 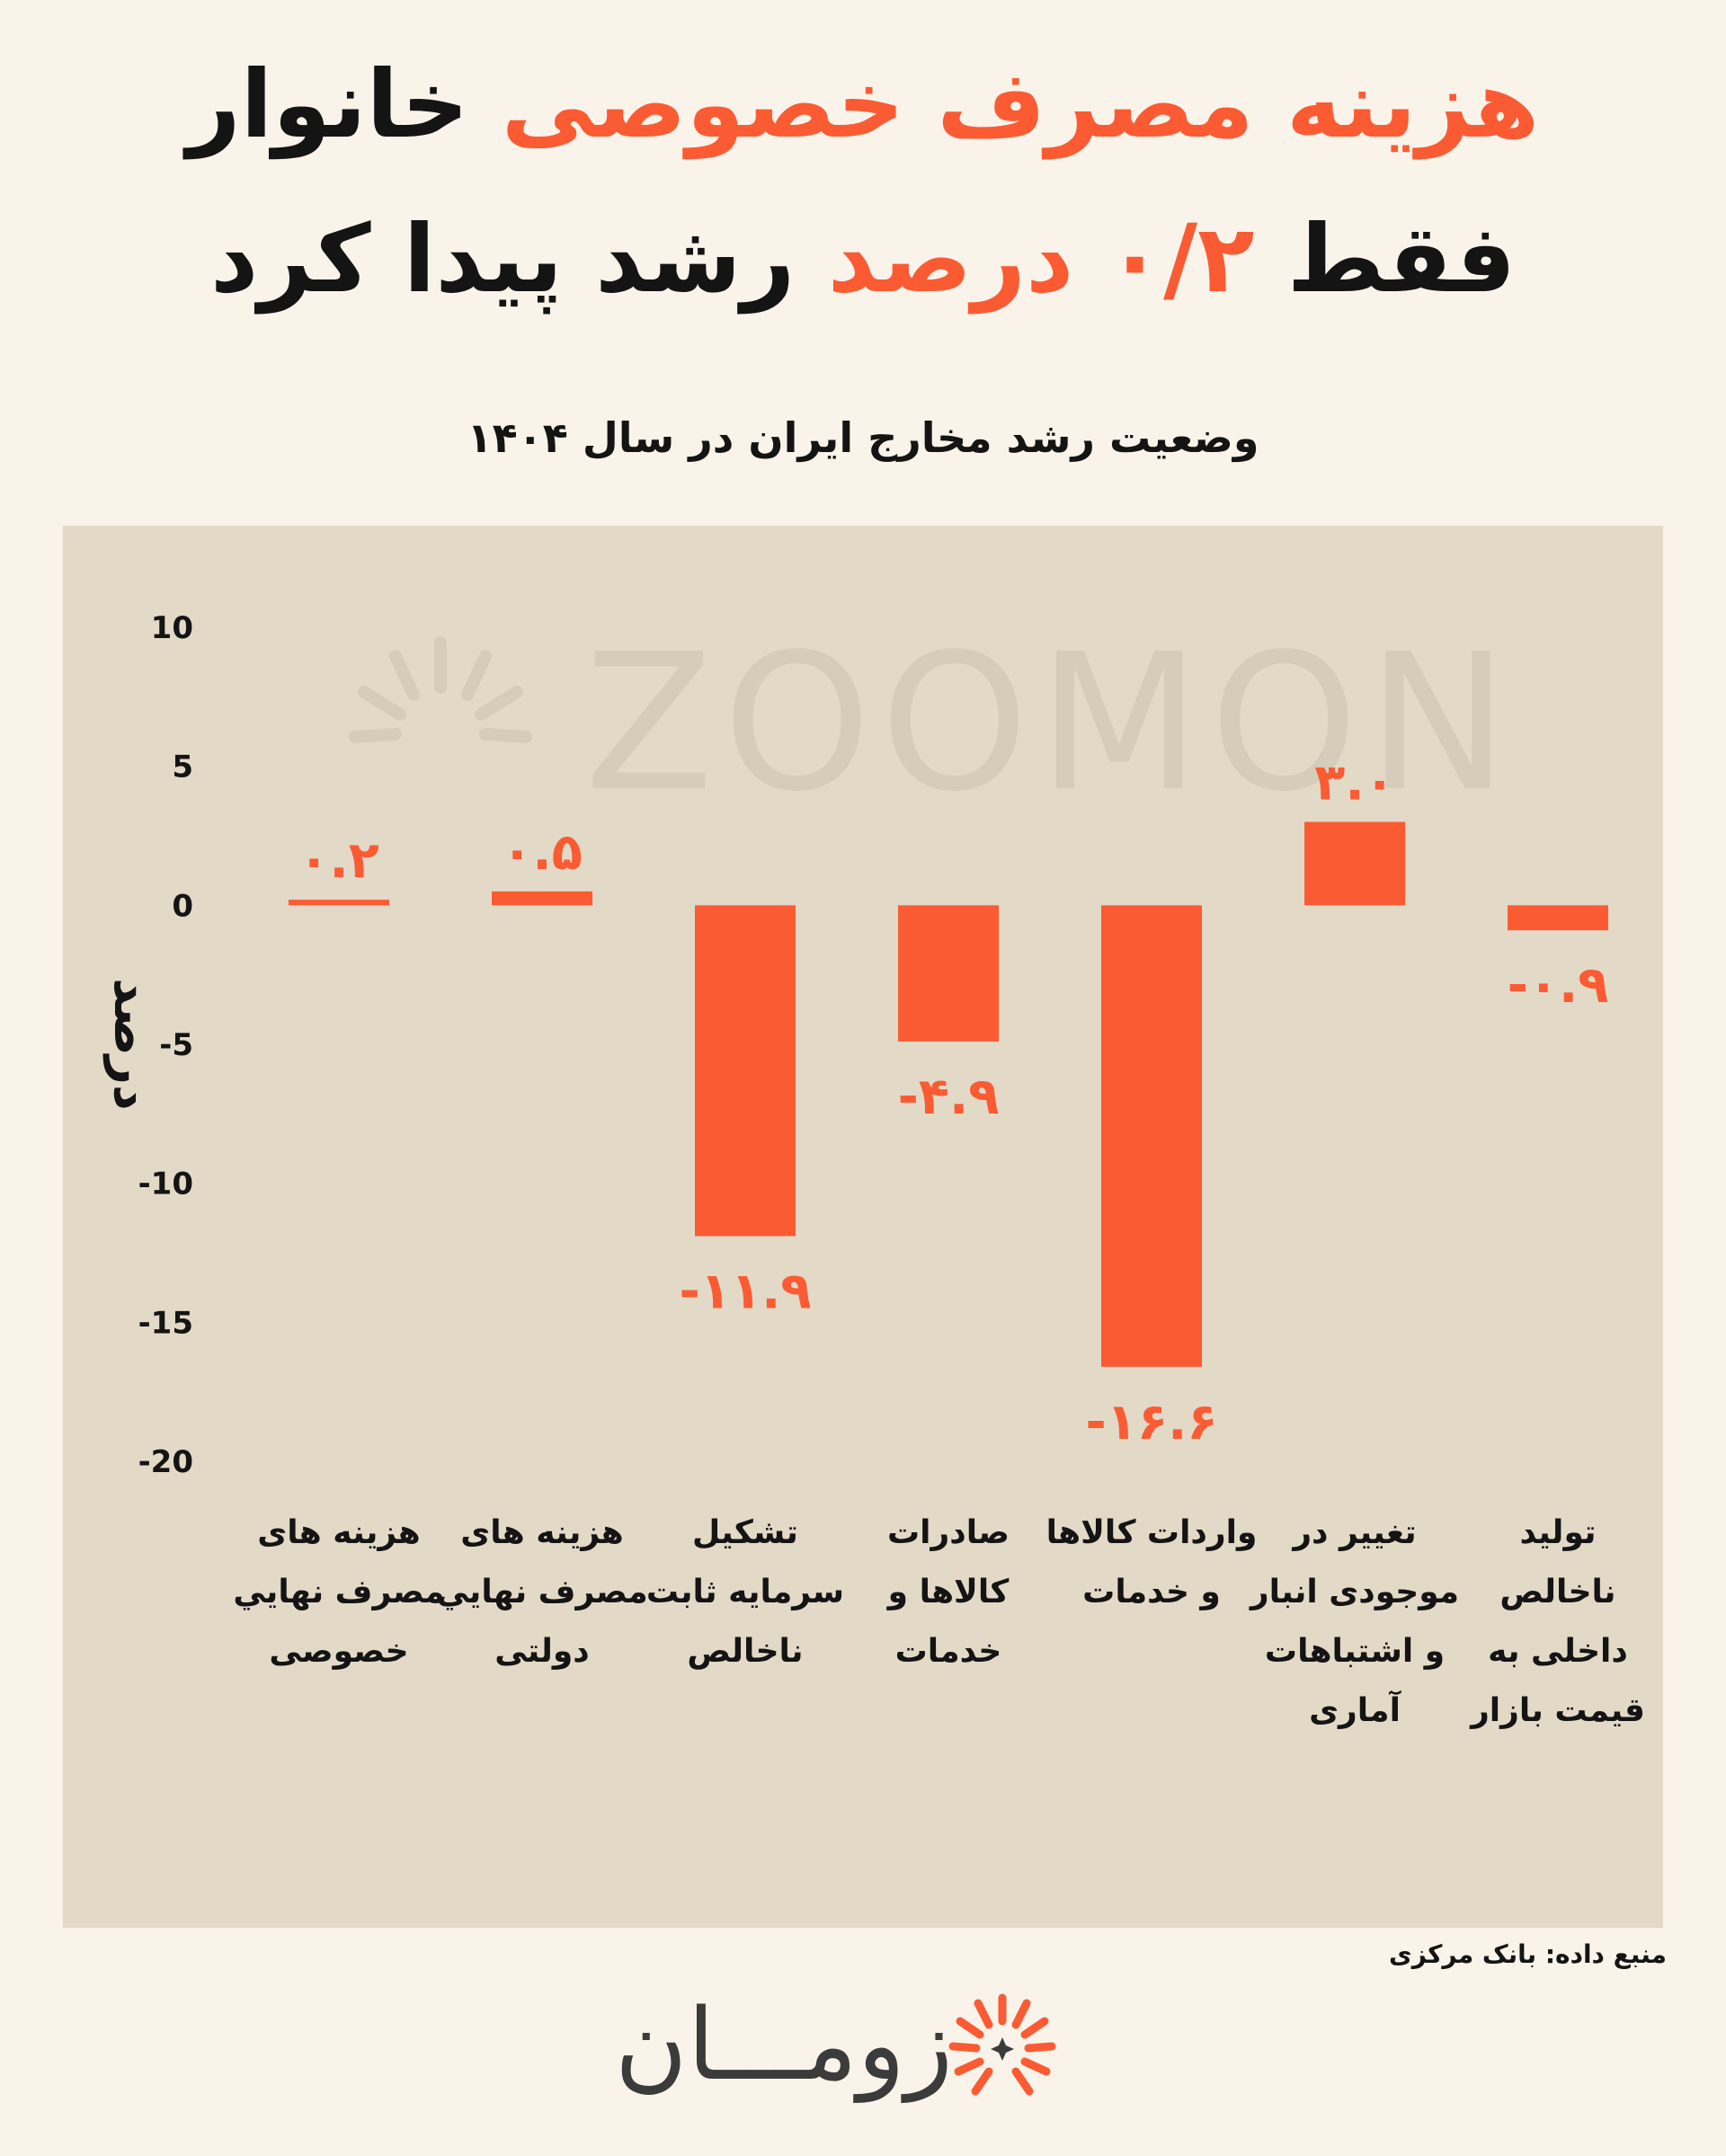 I want to click on category-label: هزینه های مصرف نهایي دولتی, so click(x=542, y=1592).